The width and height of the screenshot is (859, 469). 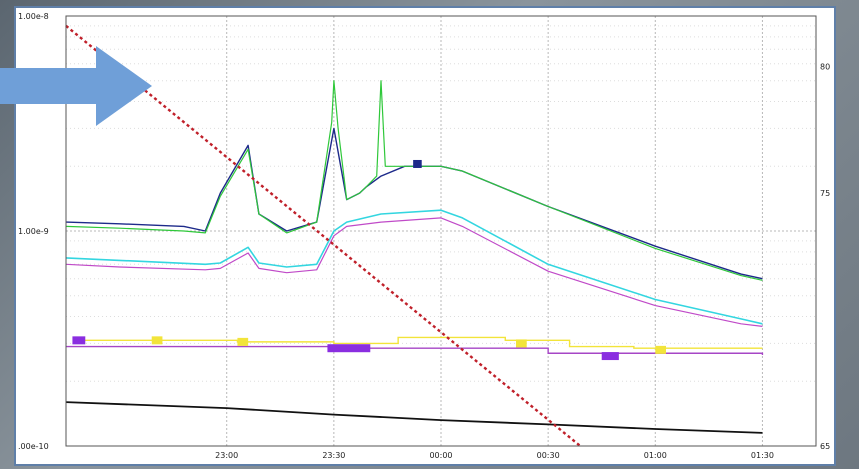 What do you see at coordinates (33, 231) in the screenshot?
I see `y-tick-label: 1.00e-9` at bounding box center [33, 231].